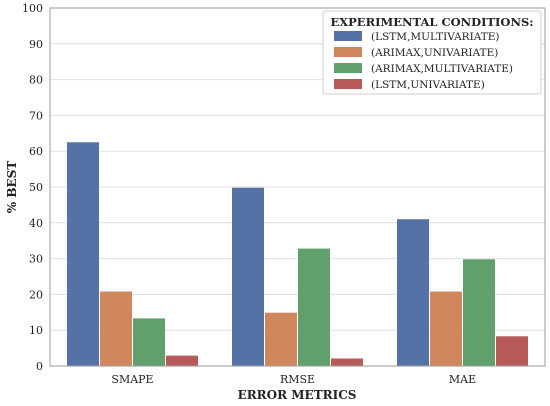 Image resolution: width=550 pixels, height=406 pixels. What do you see at coordinates (36, 187) in the screenshot?
I see `y-tick-label: 50` at bounding box center [36, 187].